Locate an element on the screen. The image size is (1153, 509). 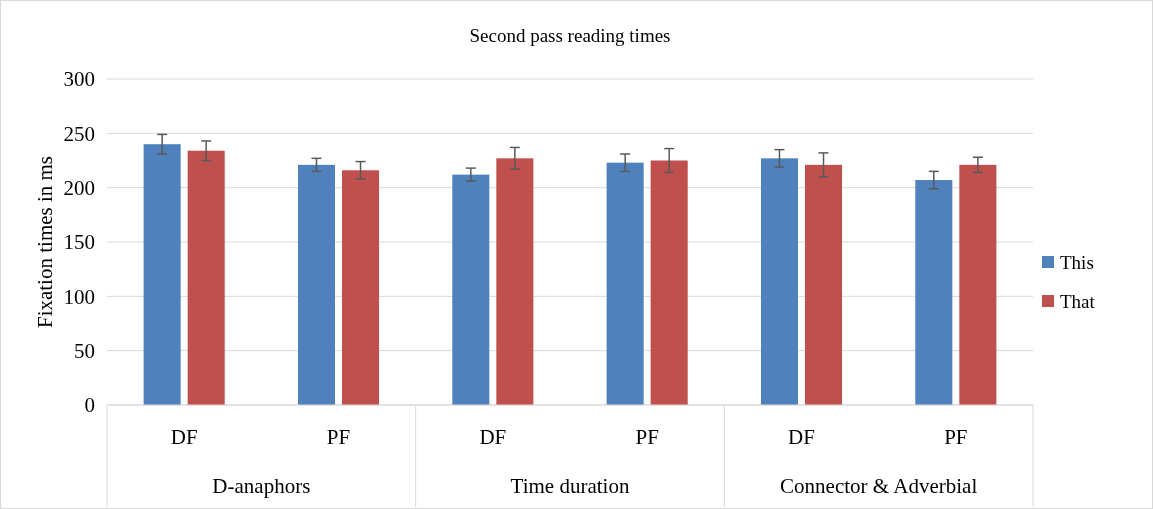
y-tick-label: 0 is located at coordinates (89, 405).